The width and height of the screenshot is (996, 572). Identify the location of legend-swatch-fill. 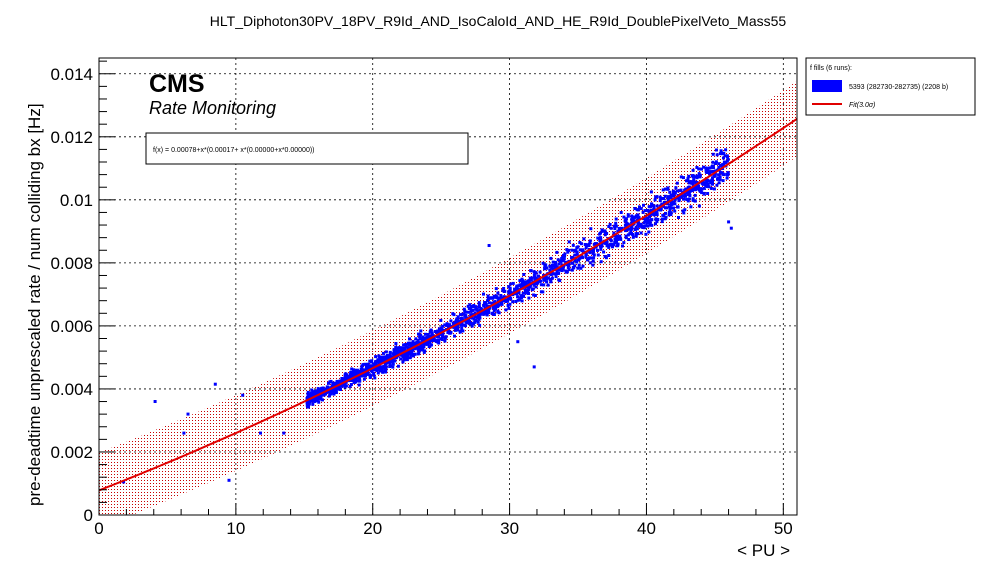
(827, 86).